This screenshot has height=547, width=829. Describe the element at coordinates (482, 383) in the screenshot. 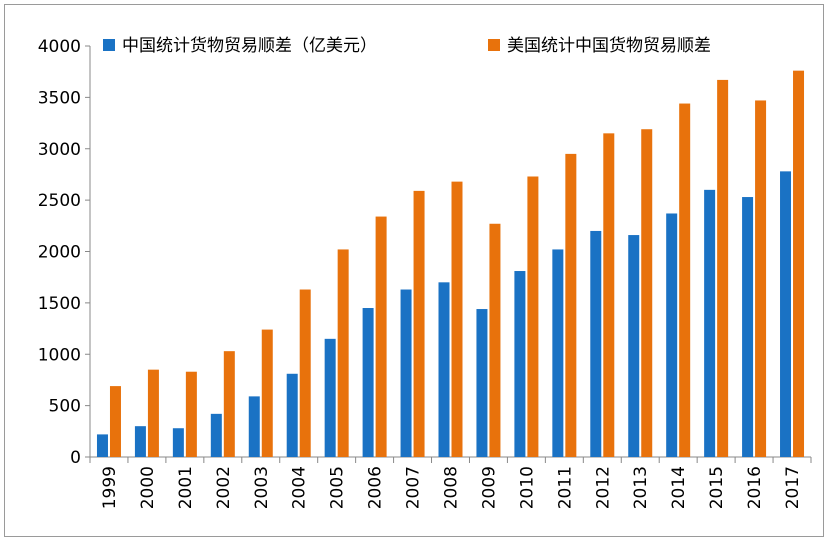

I see `bar-china-2009` at that location.